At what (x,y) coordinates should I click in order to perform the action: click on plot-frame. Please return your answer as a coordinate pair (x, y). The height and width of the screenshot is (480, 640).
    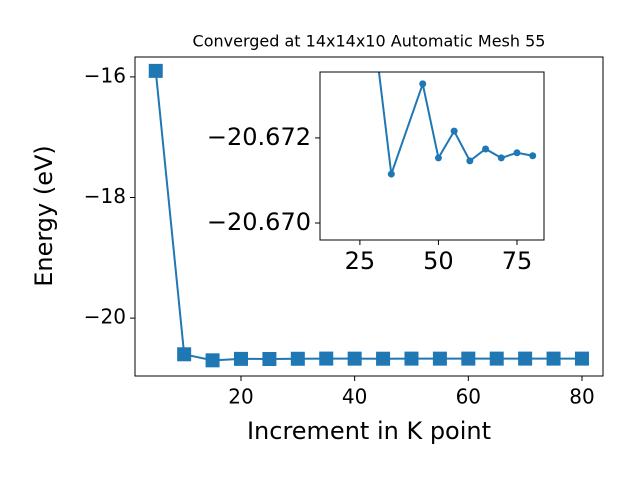
    Looking at the image, I should click on (432, 156).